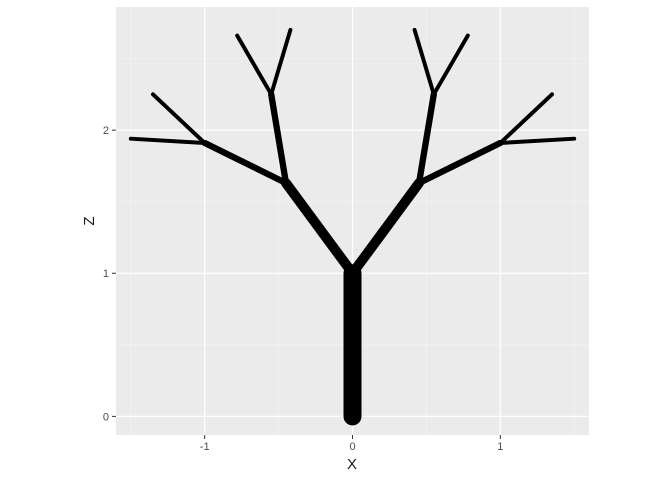  What do you see at coordinates (106, 131) in the screenshot?
I see `y-tick-label: 2` at bounding box center [106, 131].